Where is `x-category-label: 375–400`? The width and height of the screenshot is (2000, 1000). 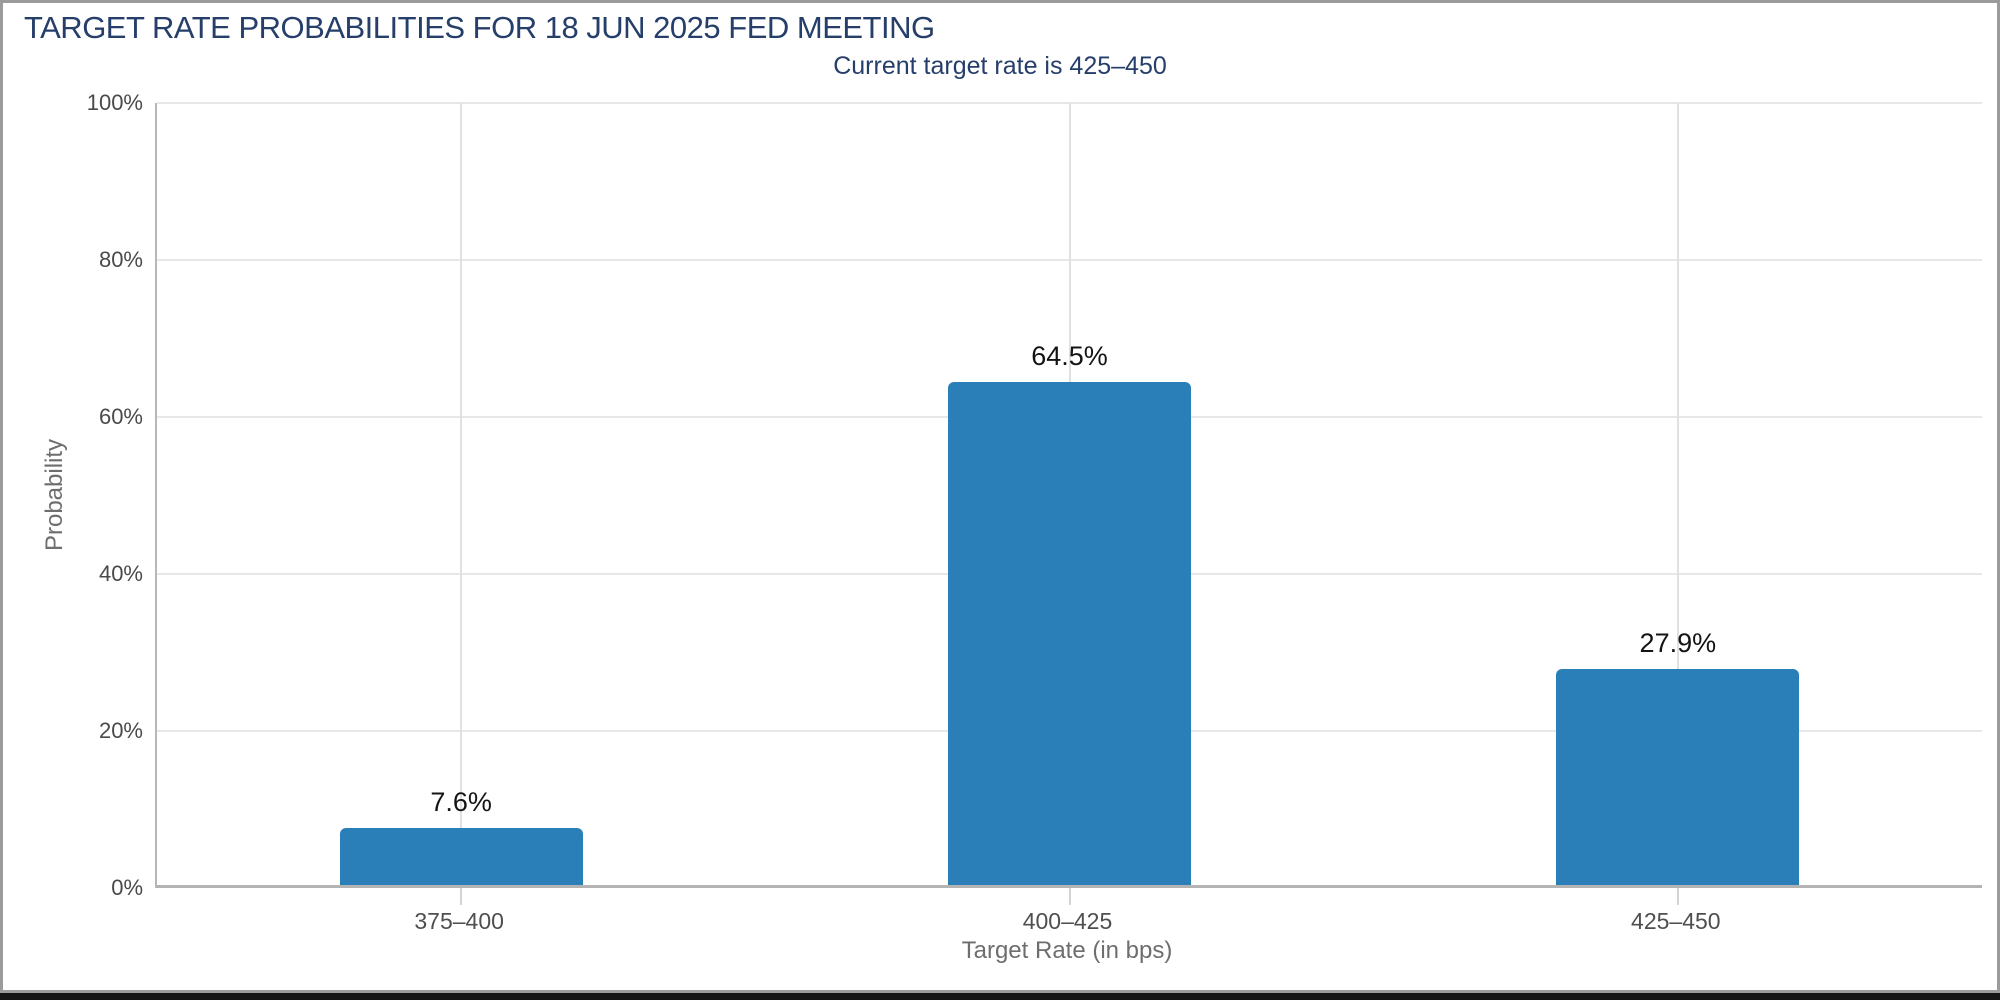 x-category-label: 375–400 is located at coordinates (459, 921).